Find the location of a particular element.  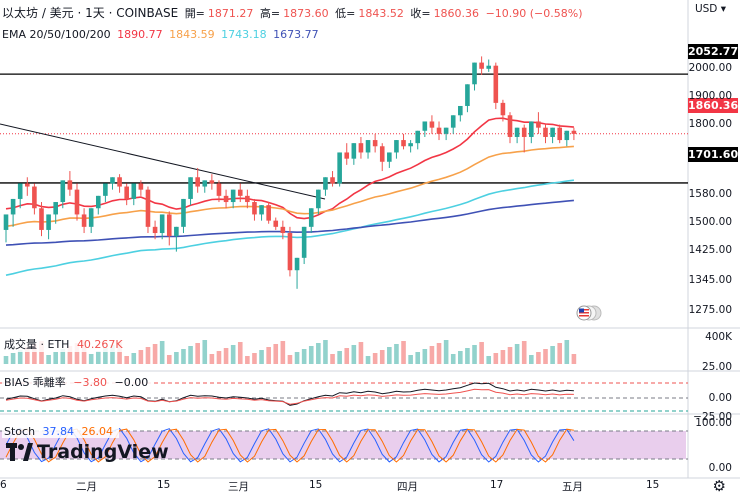

stoch-axis-tick: 0.00 is located at coordinates (720, 468).